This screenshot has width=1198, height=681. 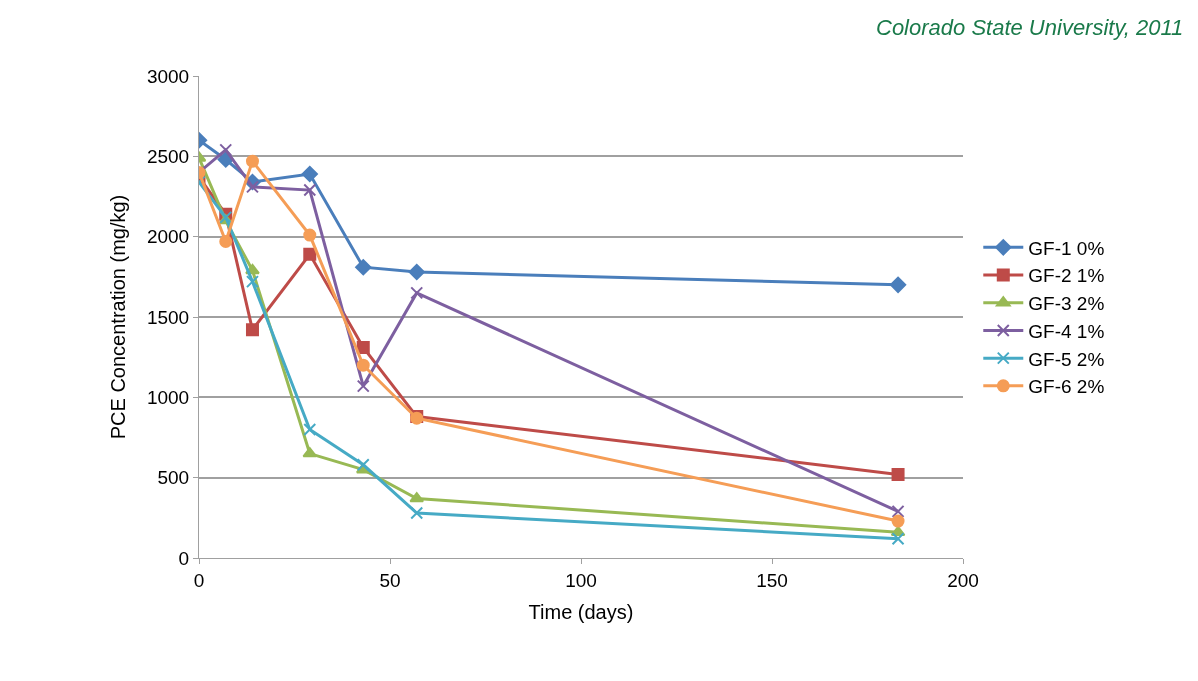 I want to click on x-tick-label: 200, so click(x=963, y=580).